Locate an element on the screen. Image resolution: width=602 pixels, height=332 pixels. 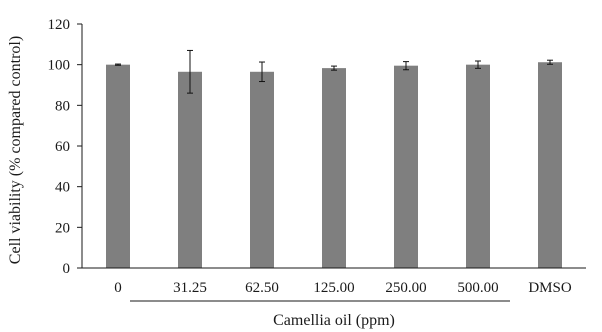
x-tick-label: 62.50 is located at coordinates (262, 288).